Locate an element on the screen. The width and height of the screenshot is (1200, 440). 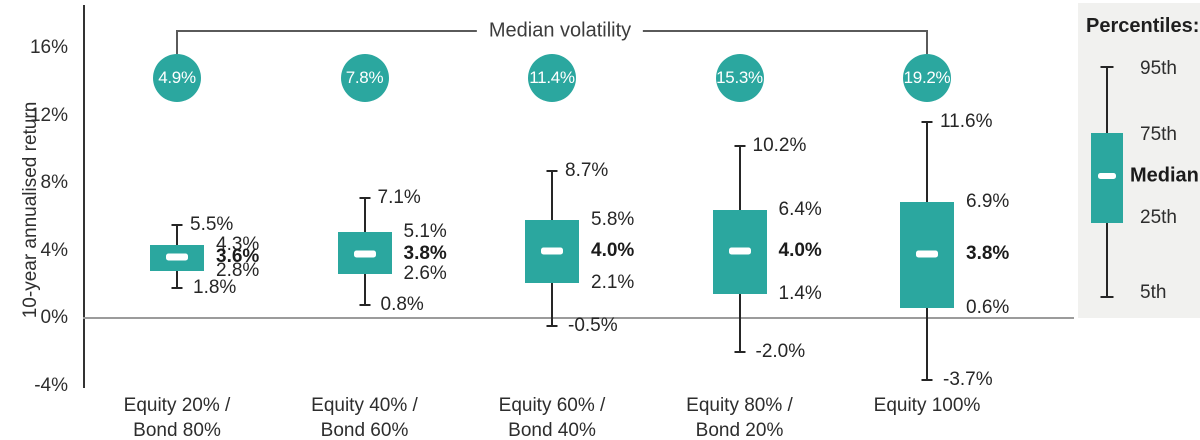
legend-whisker-cap-bottom-icon is located at coordinates (1107, 297).